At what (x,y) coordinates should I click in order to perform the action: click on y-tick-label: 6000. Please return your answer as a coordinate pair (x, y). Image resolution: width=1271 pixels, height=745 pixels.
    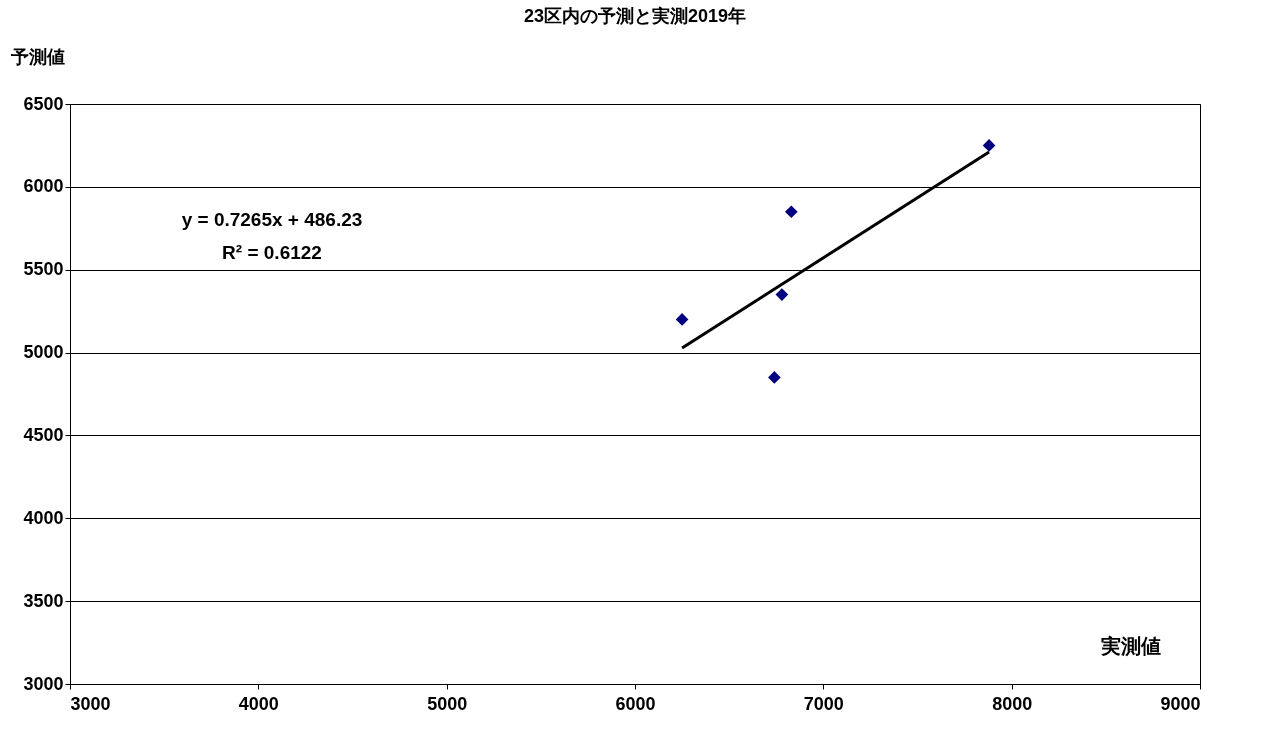
    Looking at the image, I should click on (43, 186).